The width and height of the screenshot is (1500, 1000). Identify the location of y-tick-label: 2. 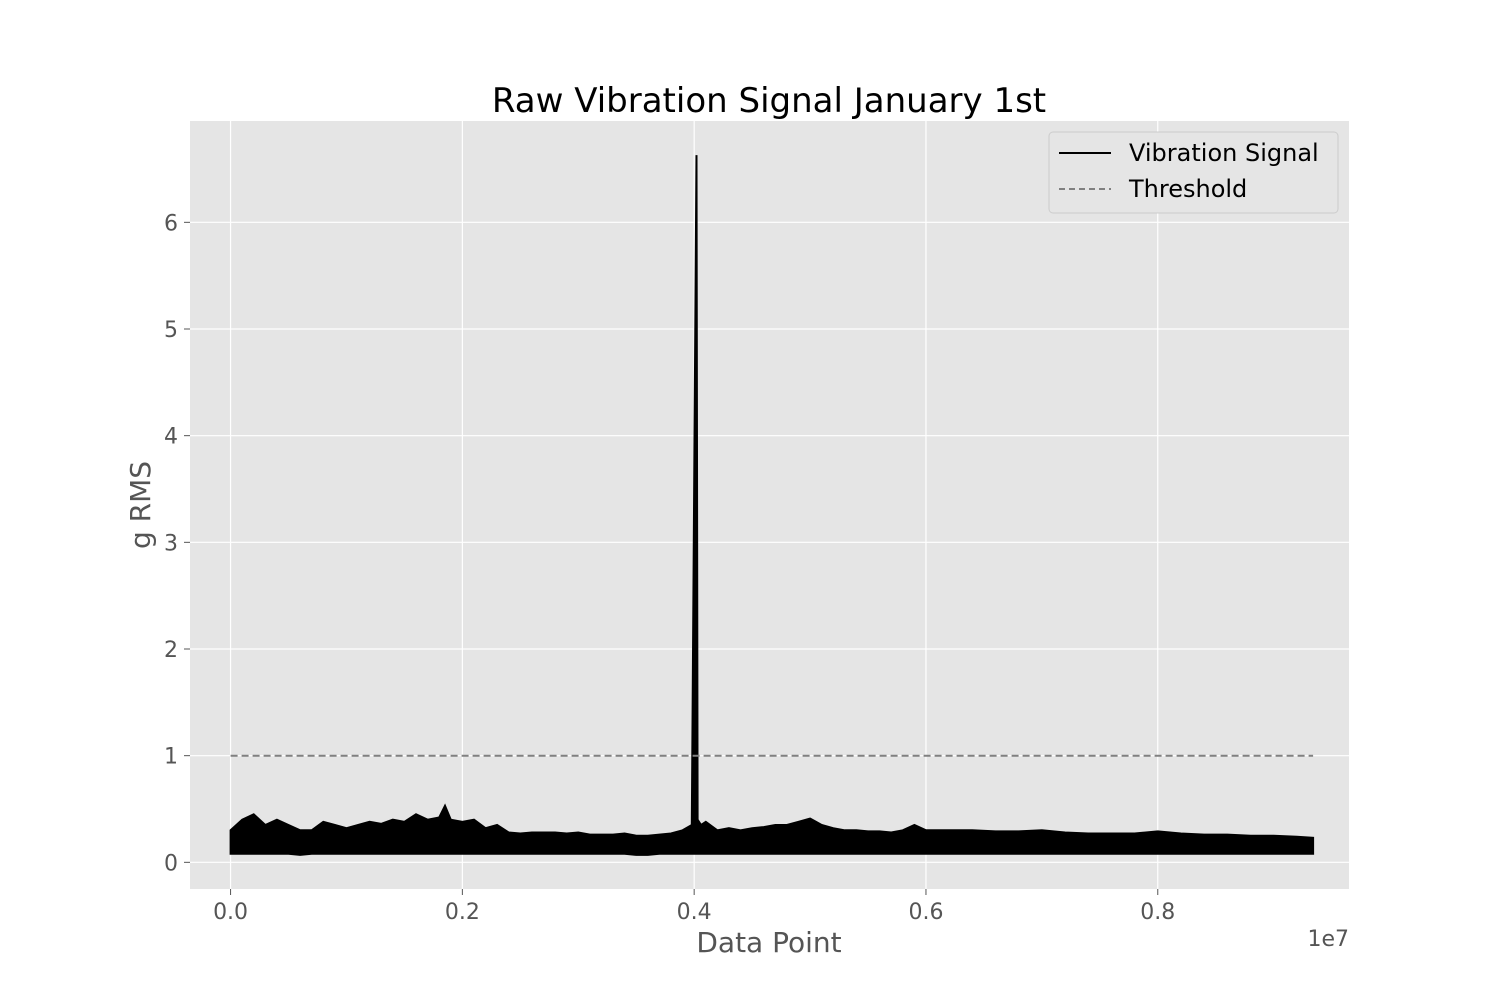
(171, 650).